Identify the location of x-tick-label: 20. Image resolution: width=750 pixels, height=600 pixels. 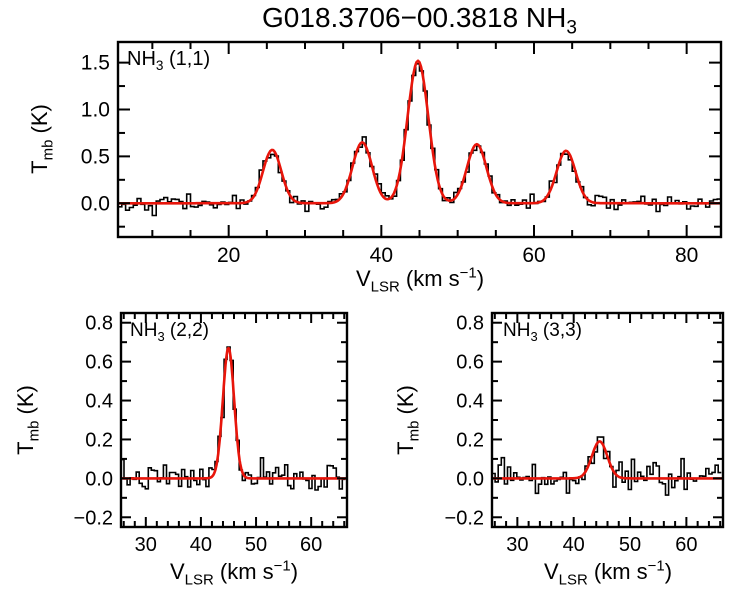
(228, 255).